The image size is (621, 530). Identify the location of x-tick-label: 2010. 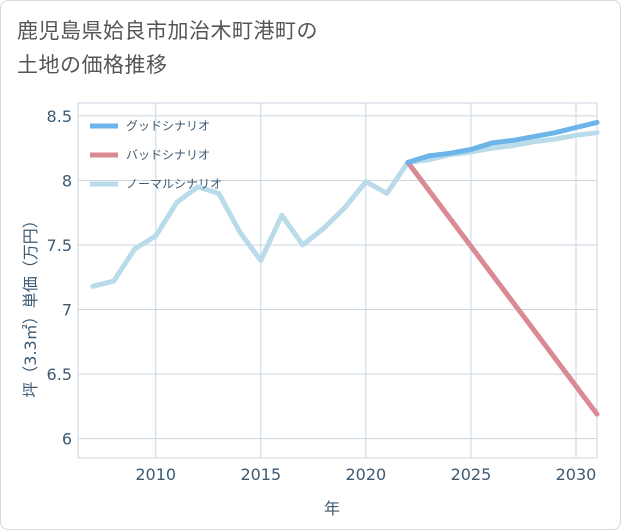
(155, 474).